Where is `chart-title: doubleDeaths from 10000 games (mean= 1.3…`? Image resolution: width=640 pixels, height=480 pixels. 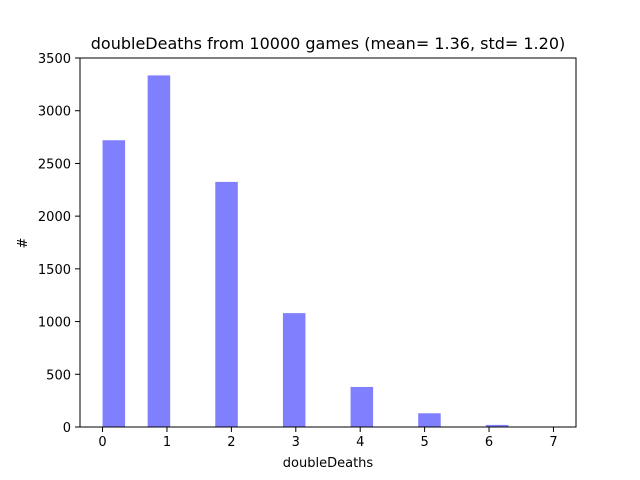
chart-title: doubleDeaths from 10000 games (mean= 1.3… is located at coordinates (328, 43).